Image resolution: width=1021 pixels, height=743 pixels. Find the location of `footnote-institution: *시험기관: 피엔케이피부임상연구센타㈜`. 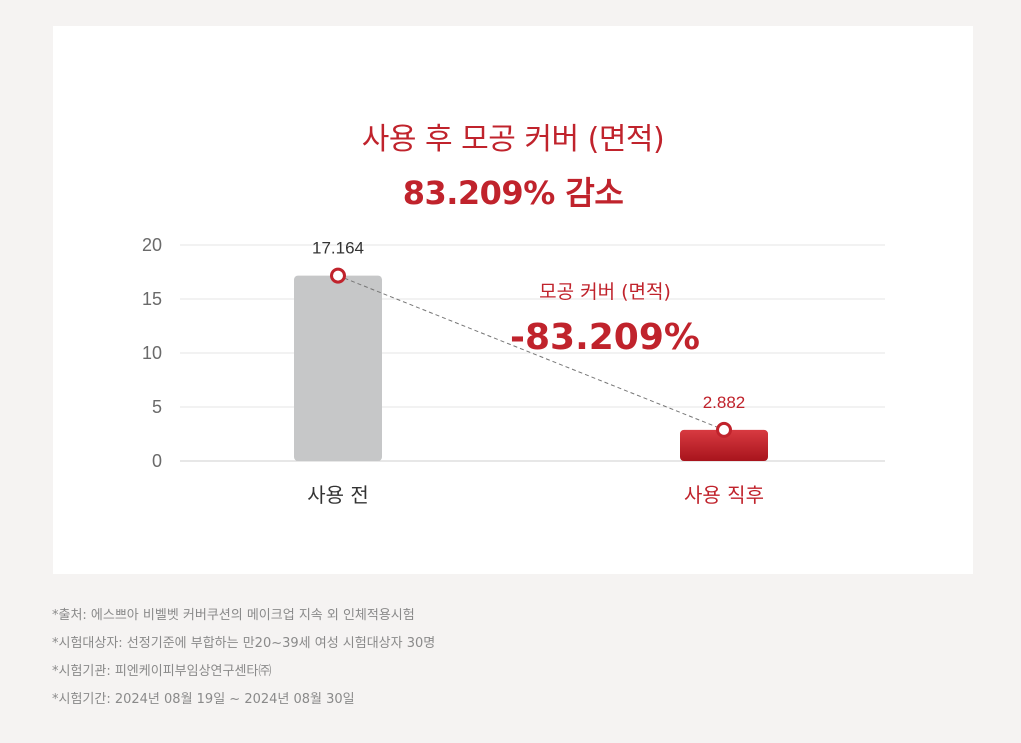

footnote-institution: *시험기관: 피엔케이피부임상연구센타㈜ is located at coordinates (162, 671).